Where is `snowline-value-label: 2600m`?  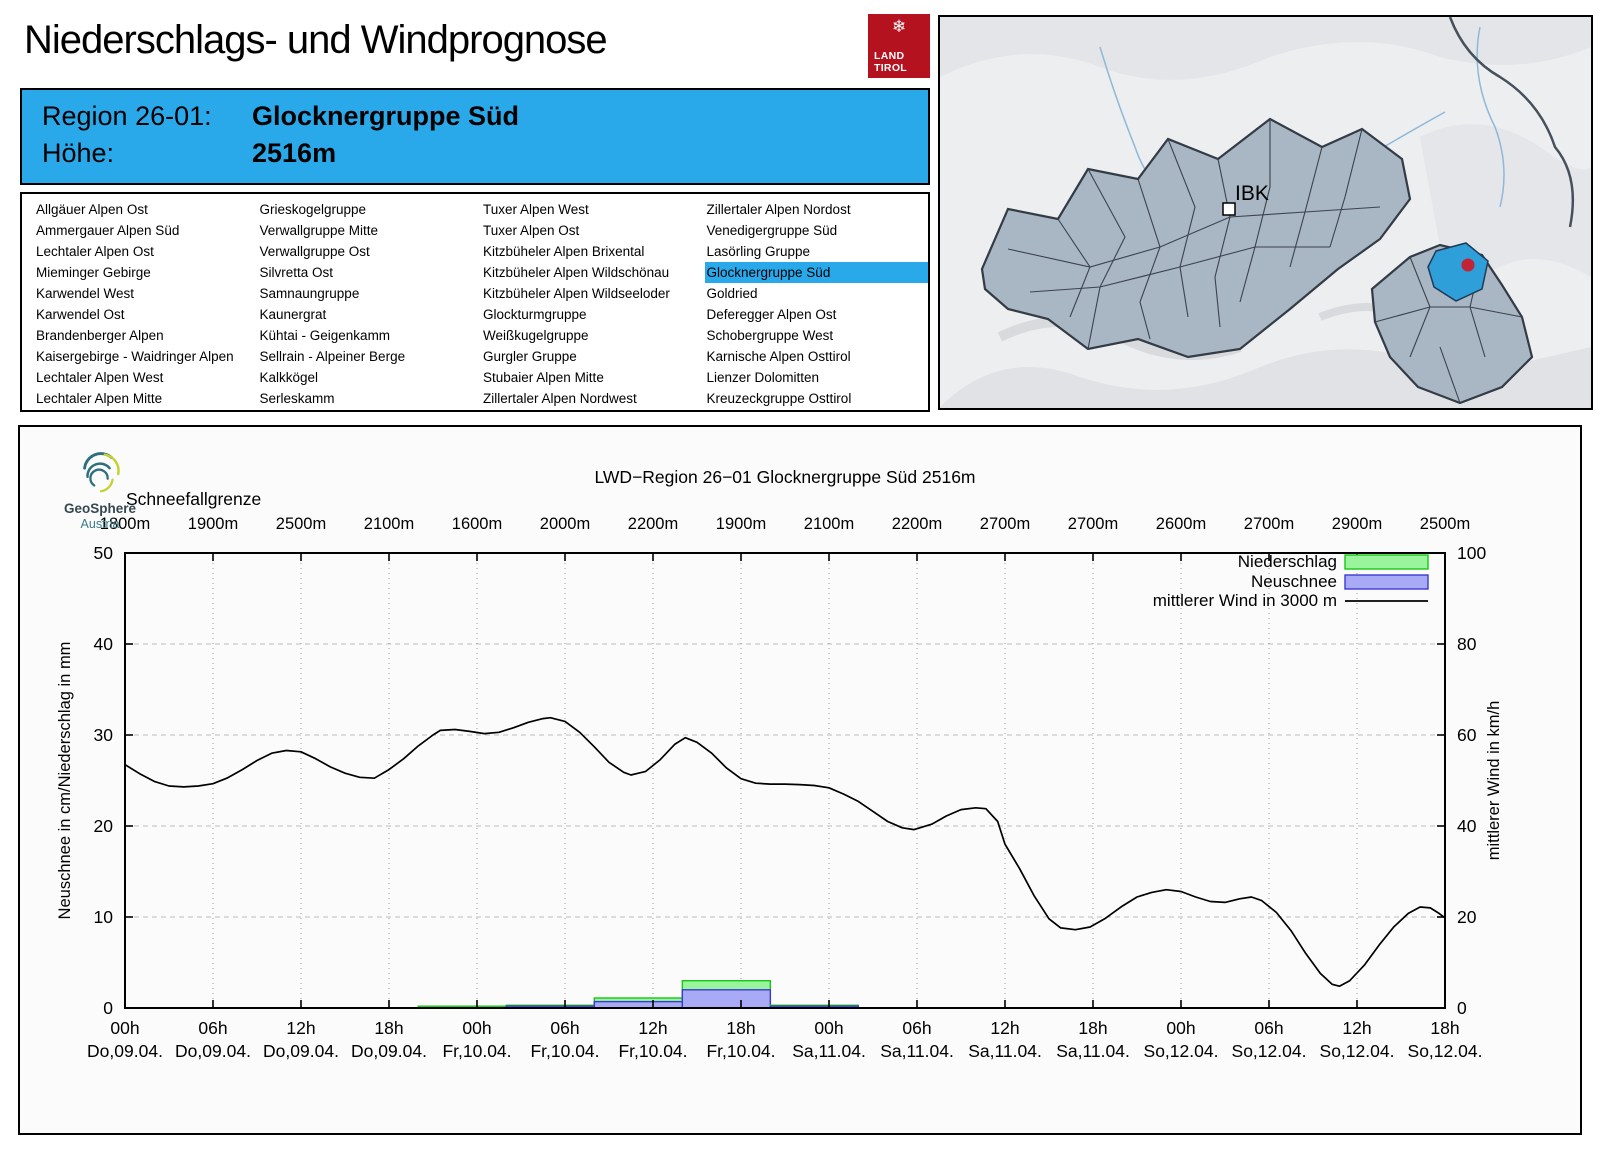
snowline-value-label: 2600m is located at coordinates (1181, 524).